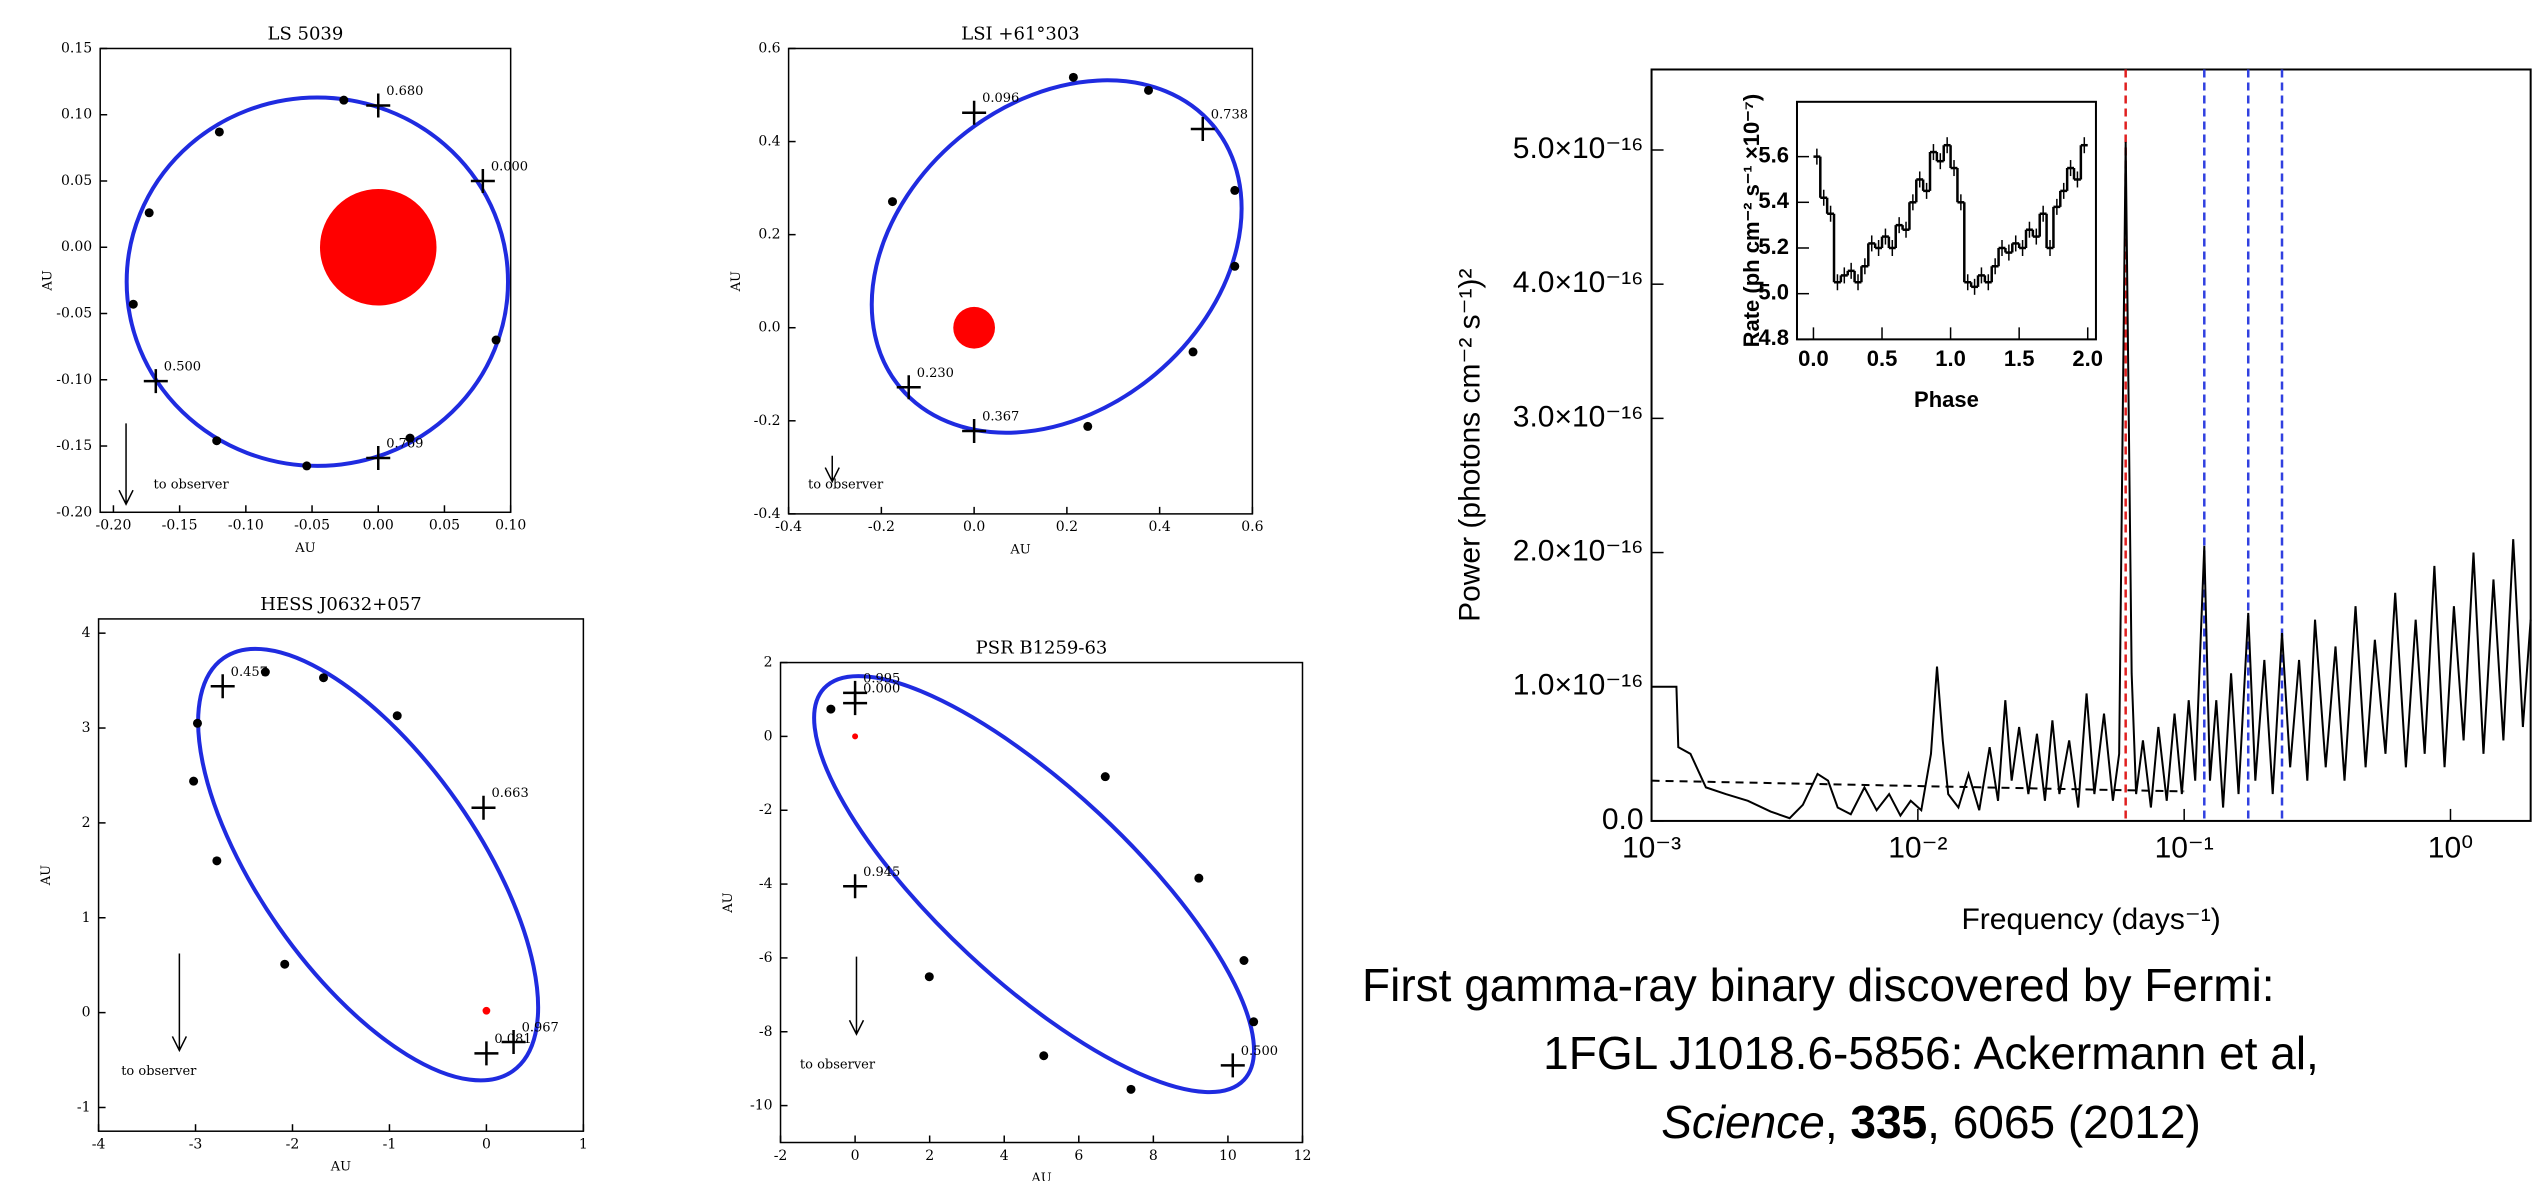 This screenshot has width=2534, height=1181. Describe the element at coordinates (1917, 847) in the screenshot. I see `x-tick-label: 10⁻²` at that location.